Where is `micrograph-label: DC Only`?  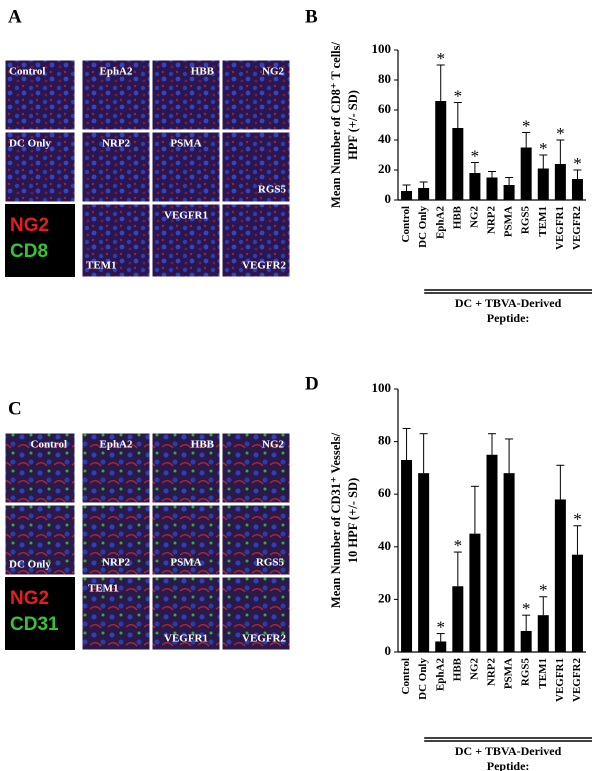
micrograph-label: DC Only is located at coordinates (30, 144).